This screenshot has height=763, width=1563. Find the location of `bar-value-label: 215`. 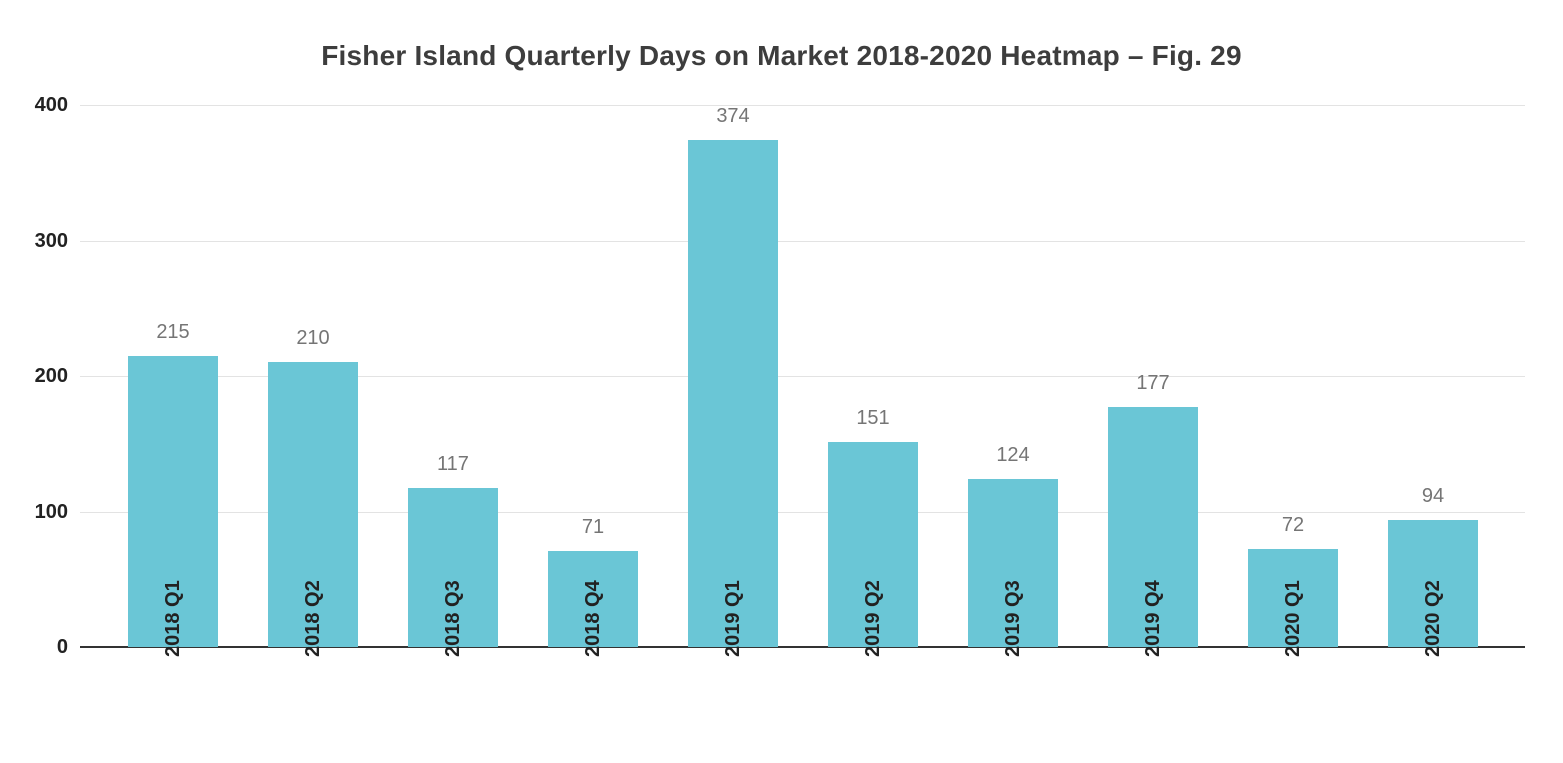

bar-value-label: 215 is located at coordinates (173, 332).